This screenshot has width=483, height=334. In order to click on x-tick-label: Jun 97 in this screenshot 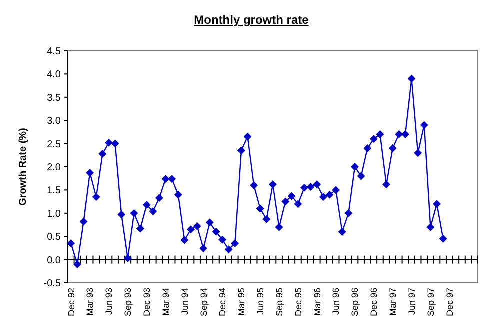, I will do `click(411, 302)`.